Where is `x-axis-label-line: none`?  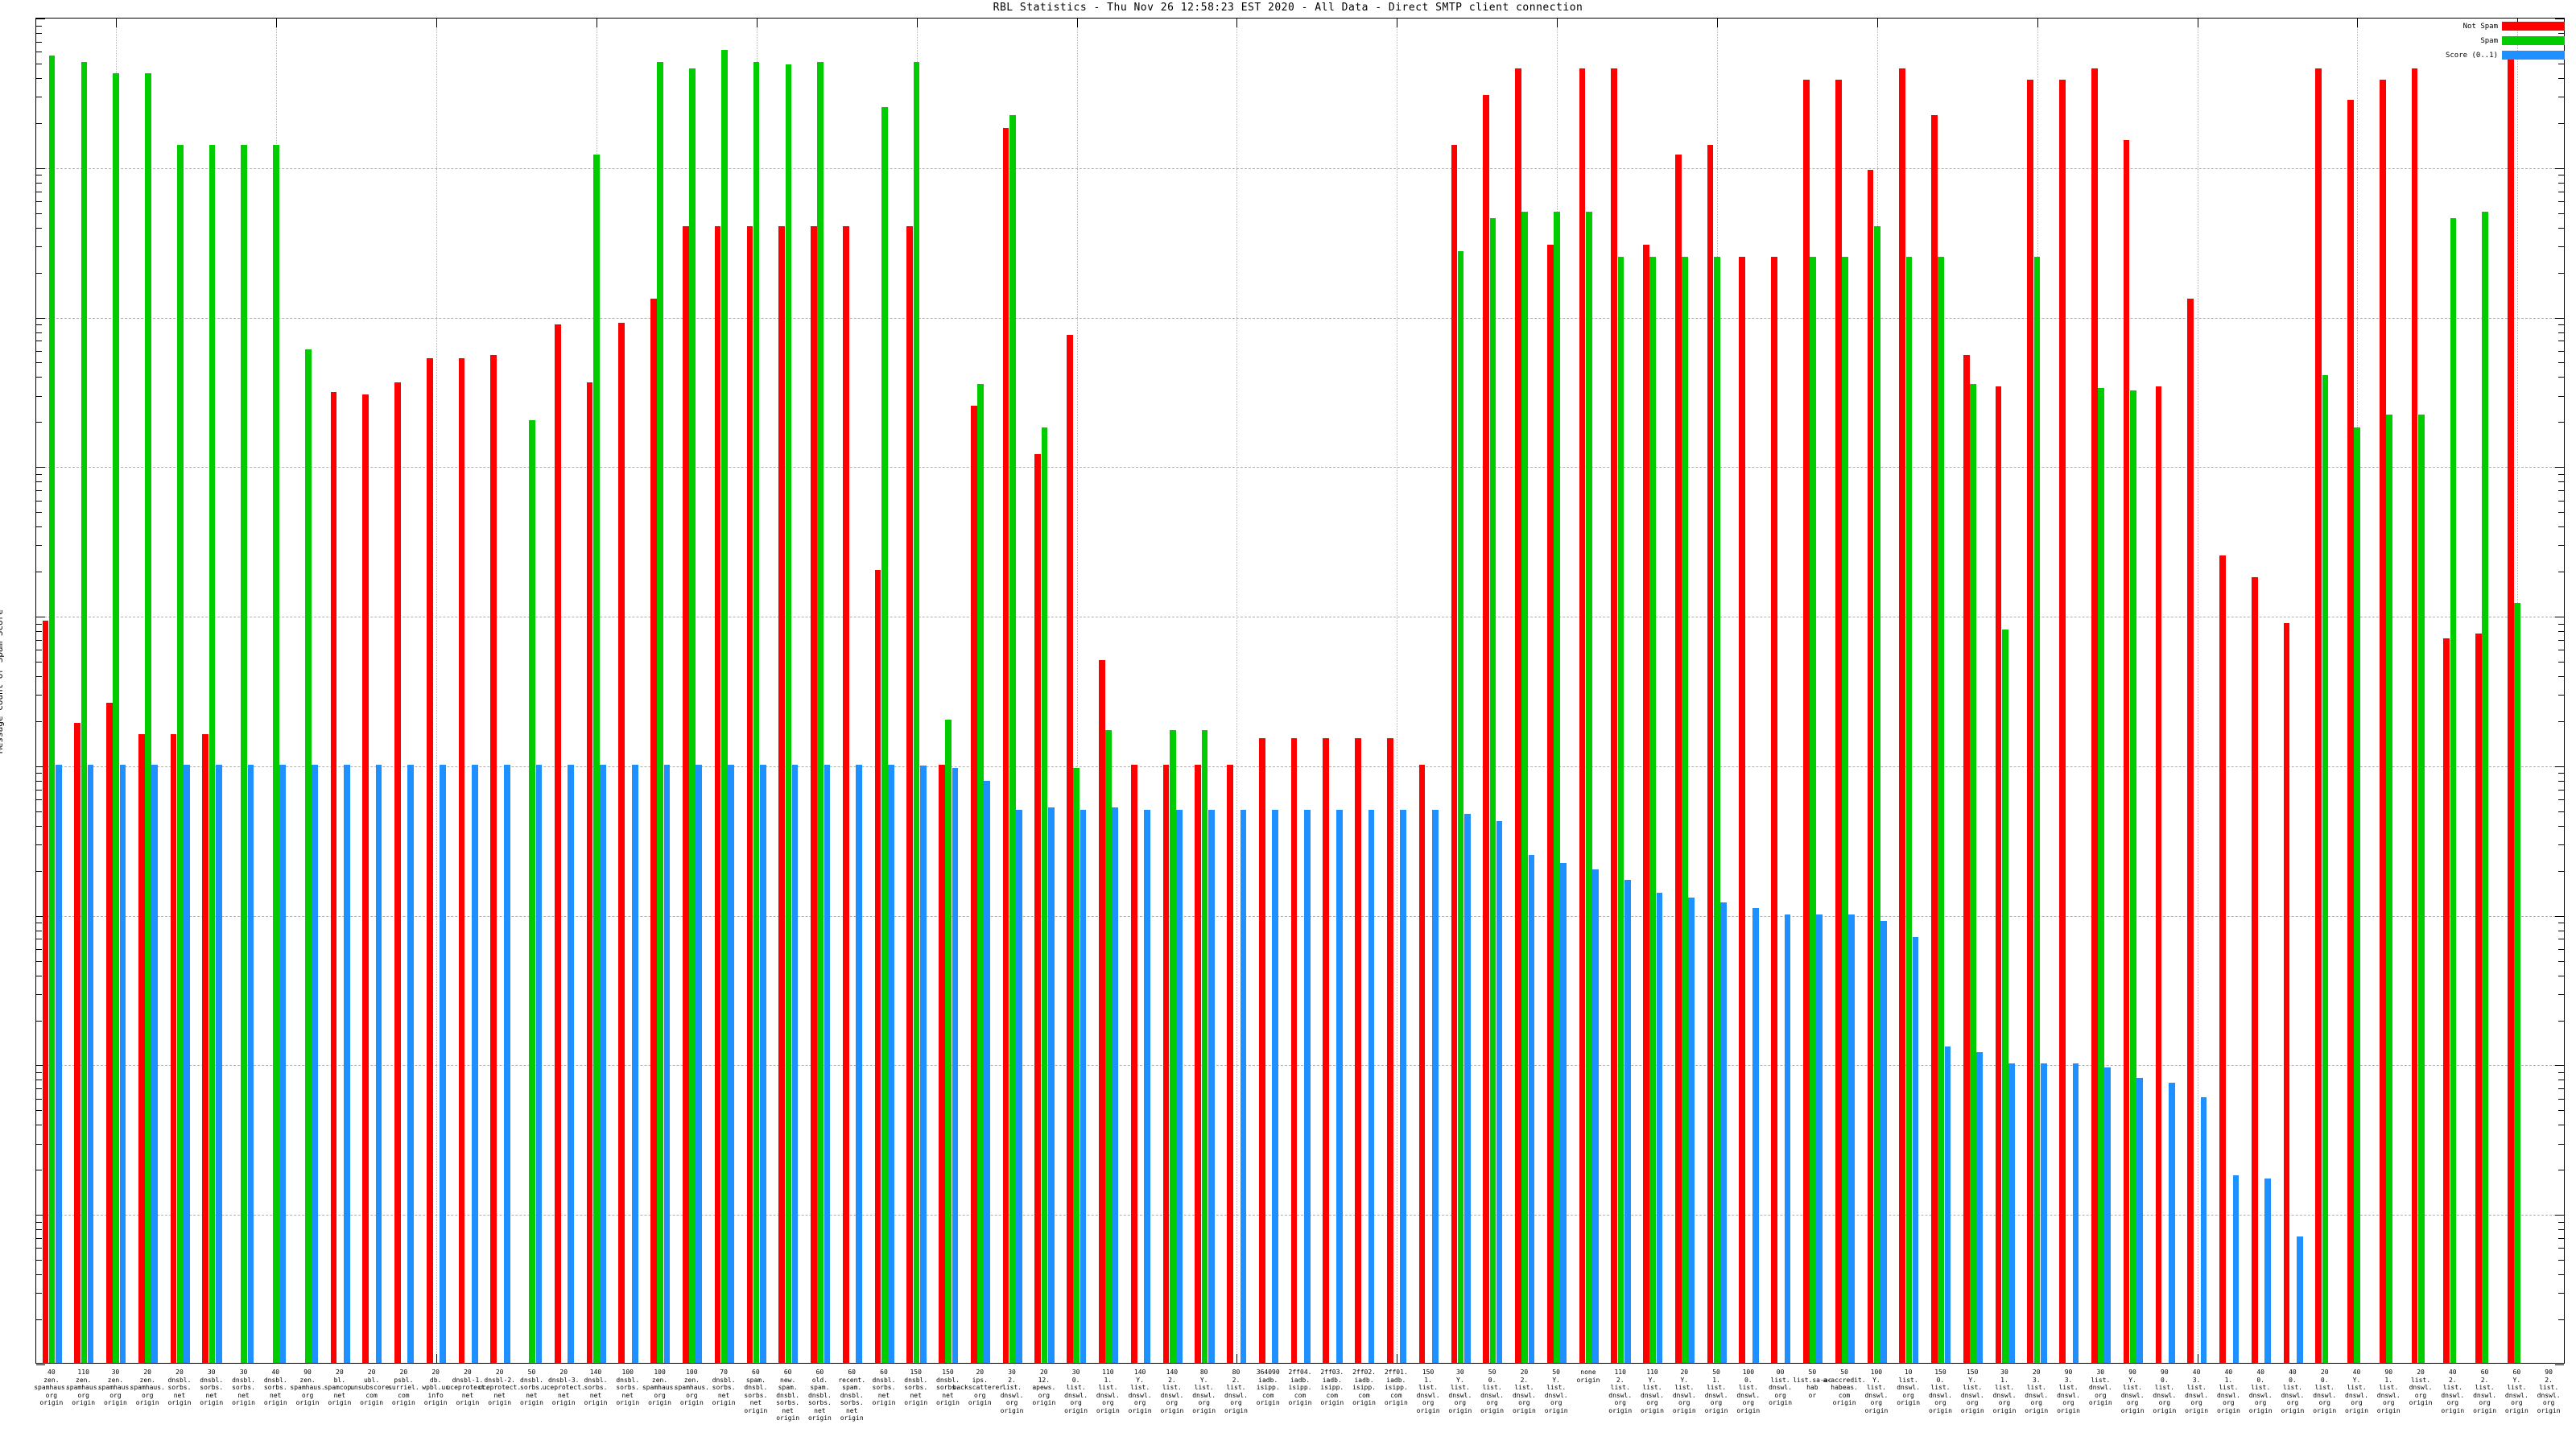
x-axis-label-line: none is located at coordinates (1588, 1372).